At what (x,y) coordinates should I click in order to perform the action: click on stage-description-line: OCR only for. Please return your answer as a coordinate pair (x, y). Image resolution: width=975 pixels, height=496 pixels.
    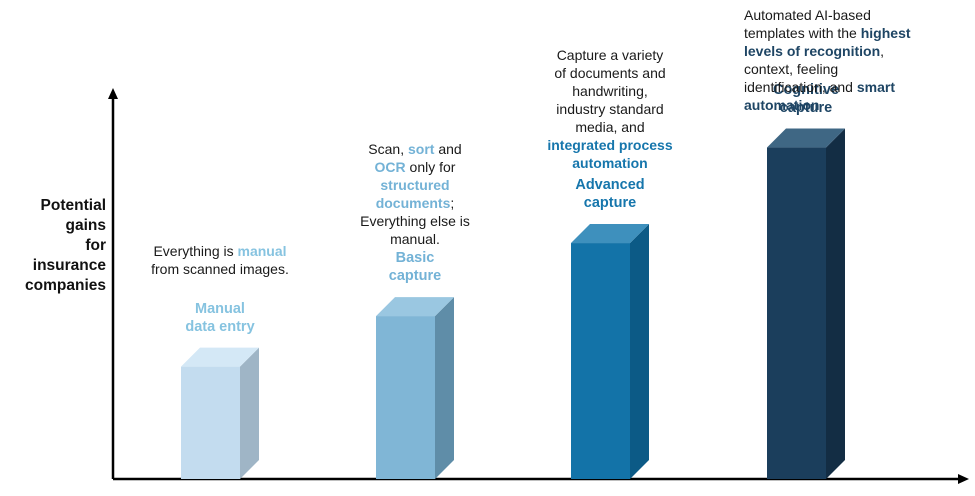
    Looking at the image, I should click on (415, 167).